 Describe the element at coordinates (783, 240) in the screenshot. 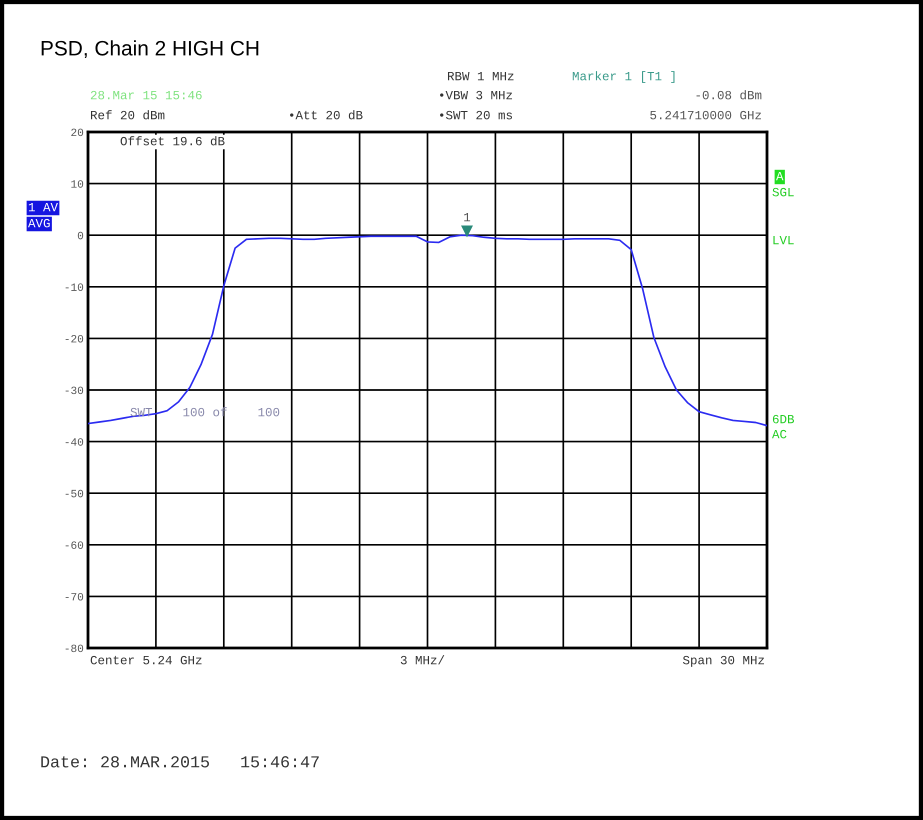

I see `text: LVL` at that location.